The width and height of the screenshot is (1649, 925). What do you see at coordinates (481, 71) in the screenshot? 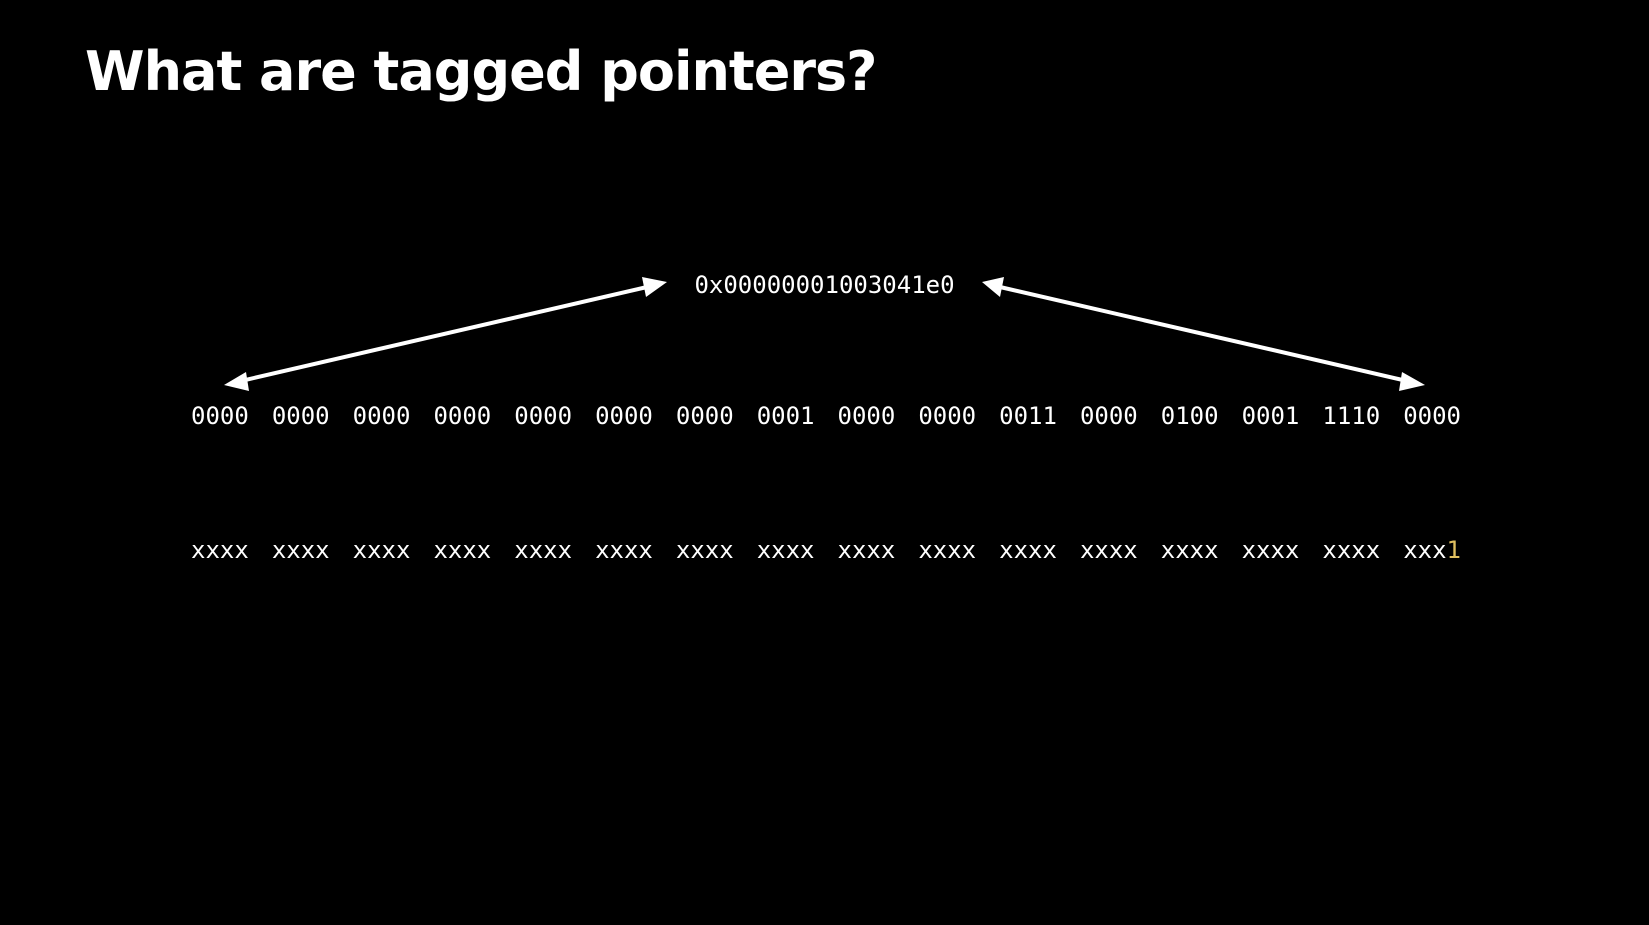
I see `slide-title: What are tagged pointers?` at bounding box center [481, 71].